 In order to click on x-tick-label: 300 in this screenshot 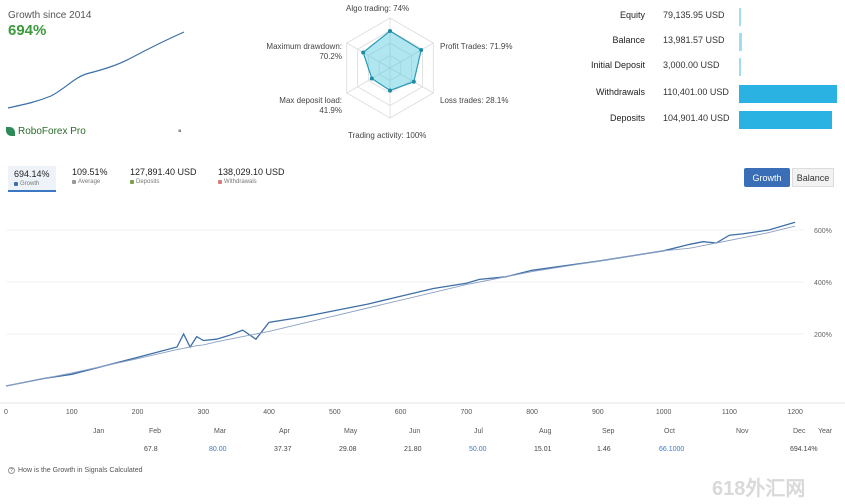, I will do `click(203, 412)`.